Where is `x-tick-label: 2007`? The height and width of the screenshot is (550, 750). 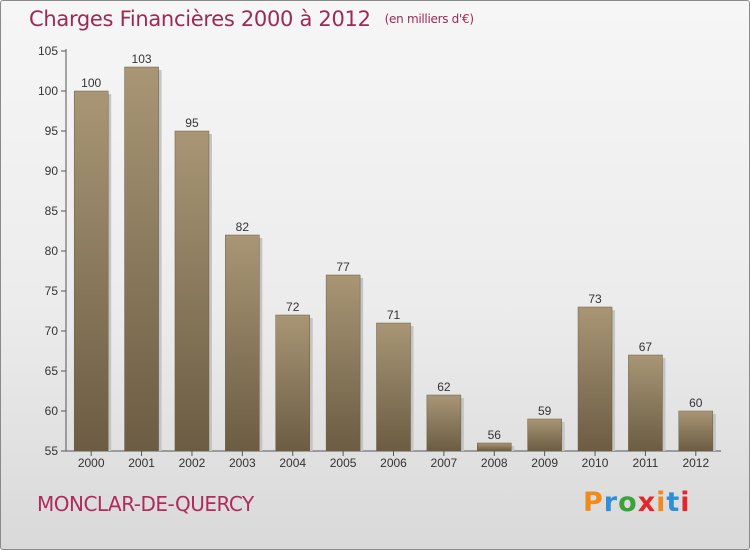
x-tick-label: 2007 is located at coordinates (444, 463).